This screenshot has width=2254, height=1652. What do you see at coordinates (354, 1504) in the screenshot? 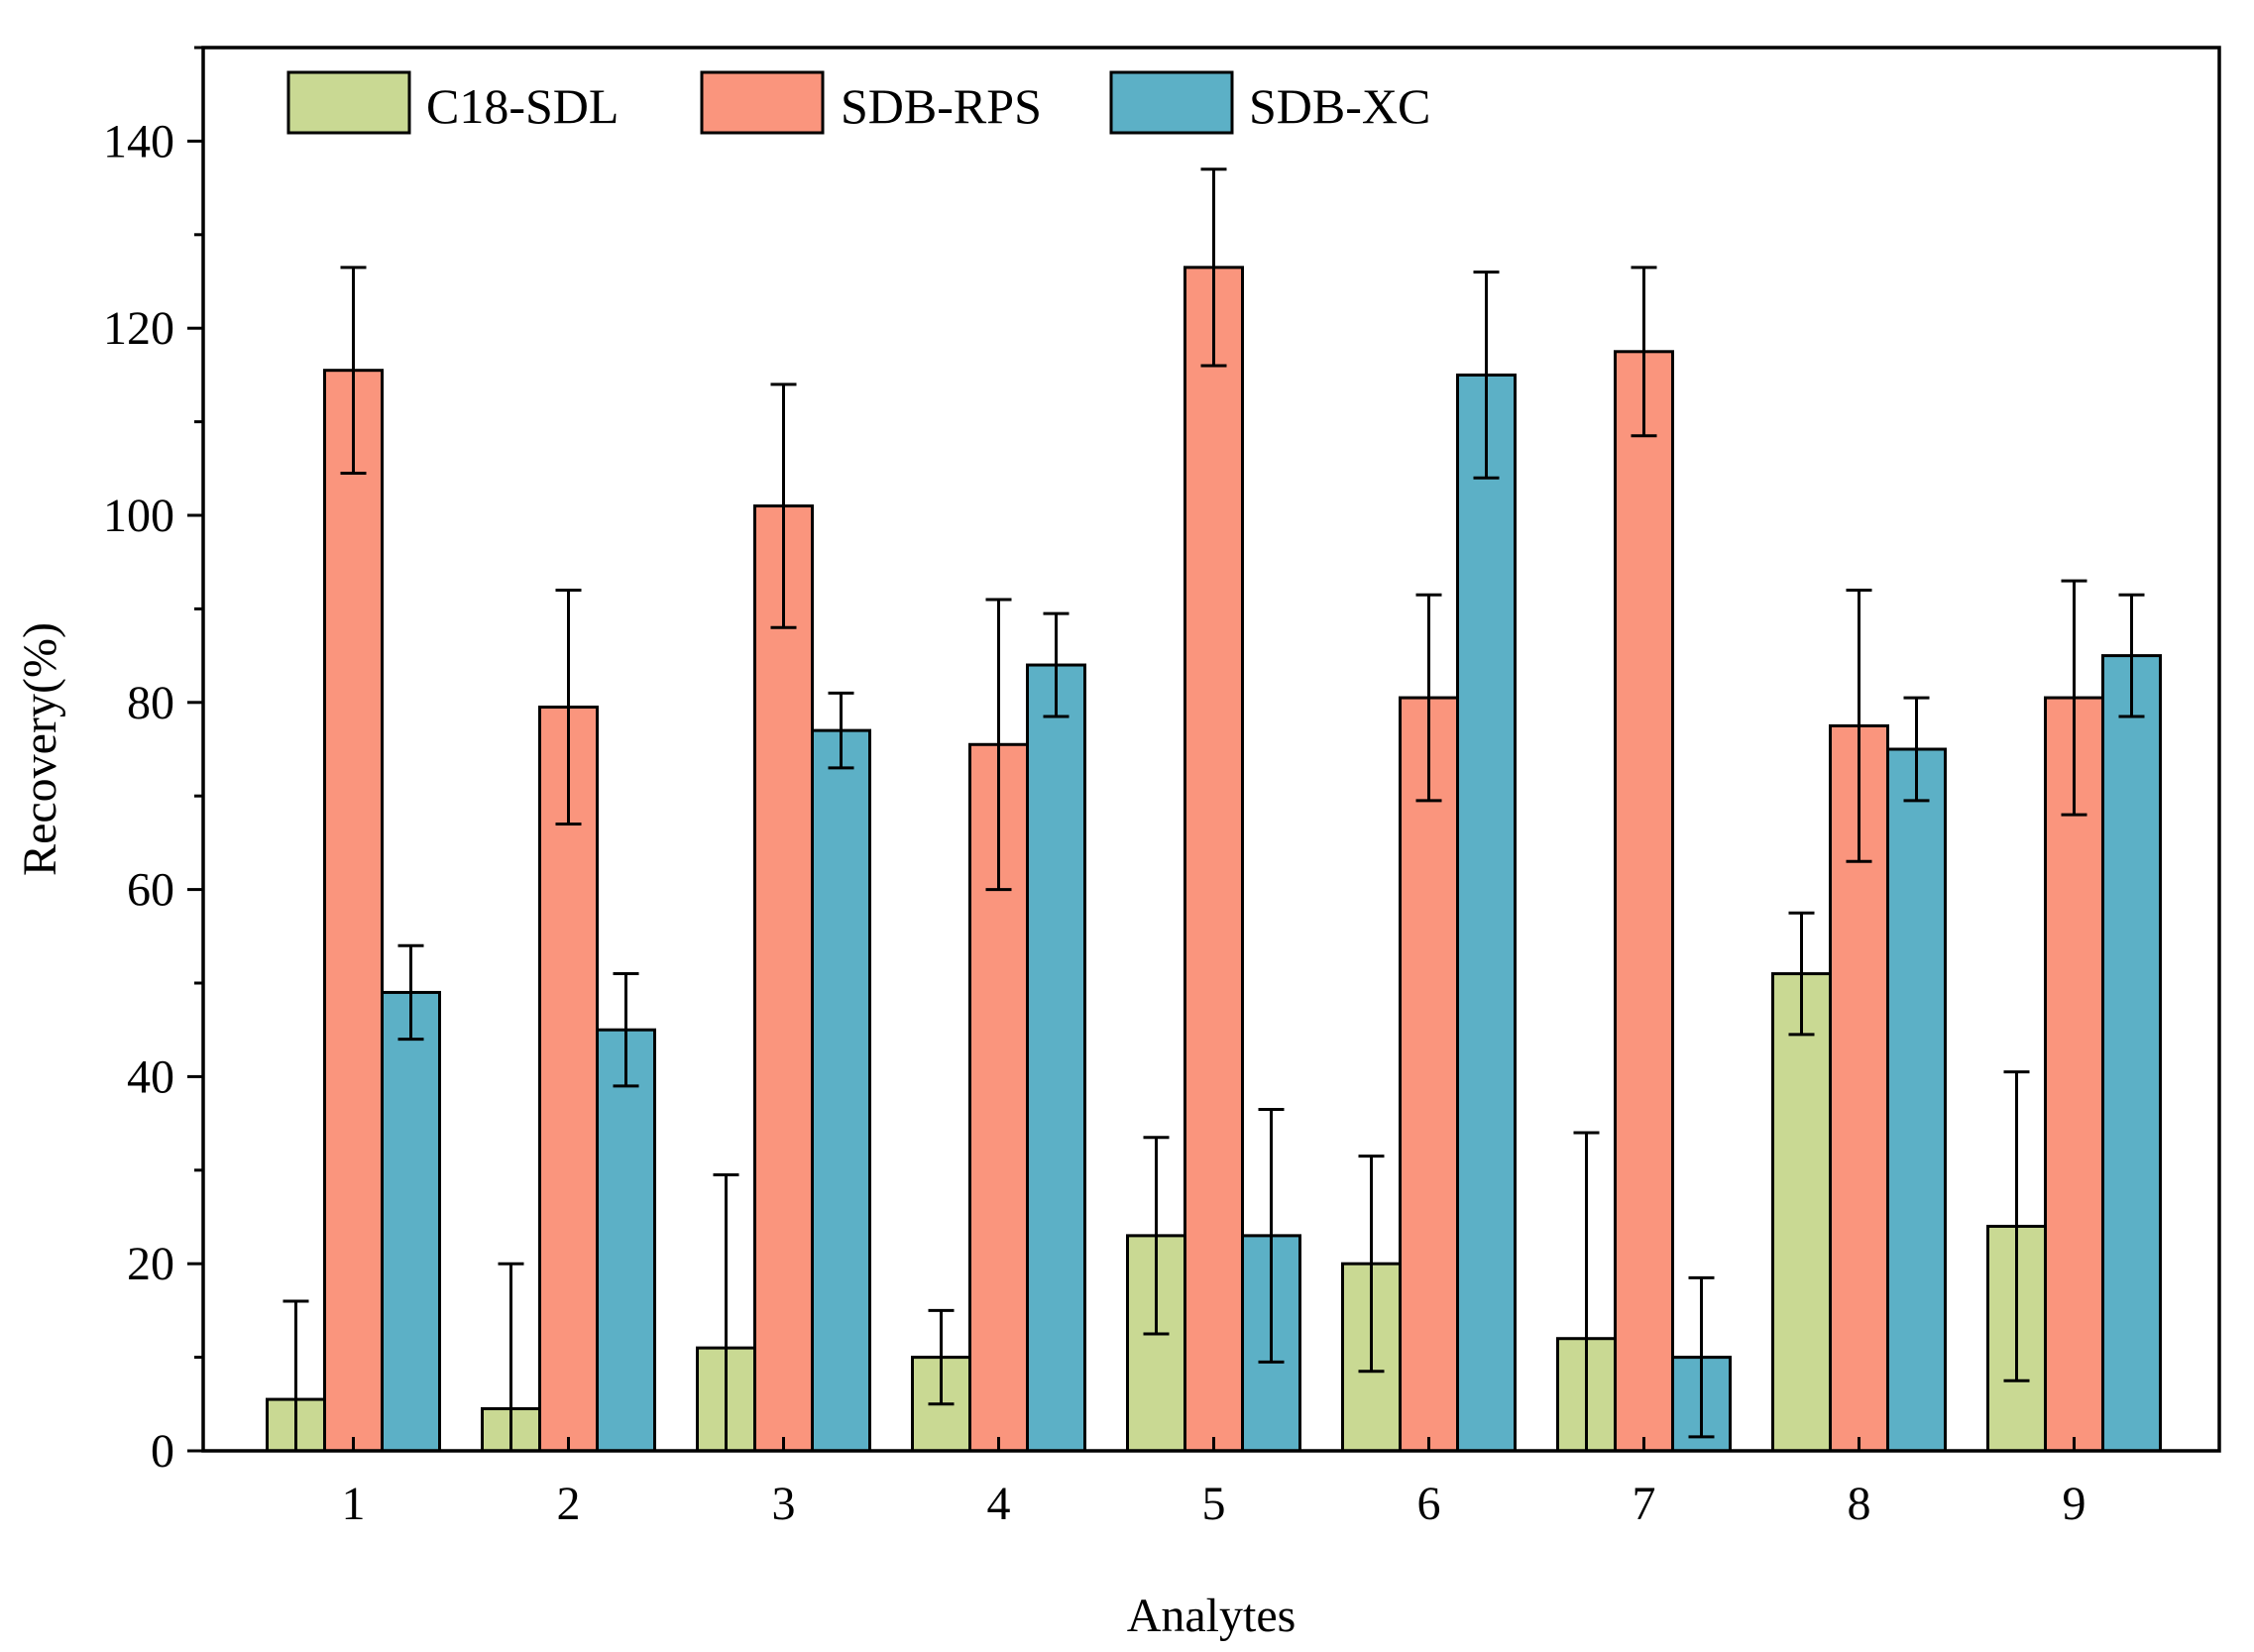
I see `x-tick-label-1: 1` at bounding box center [354, 1504].